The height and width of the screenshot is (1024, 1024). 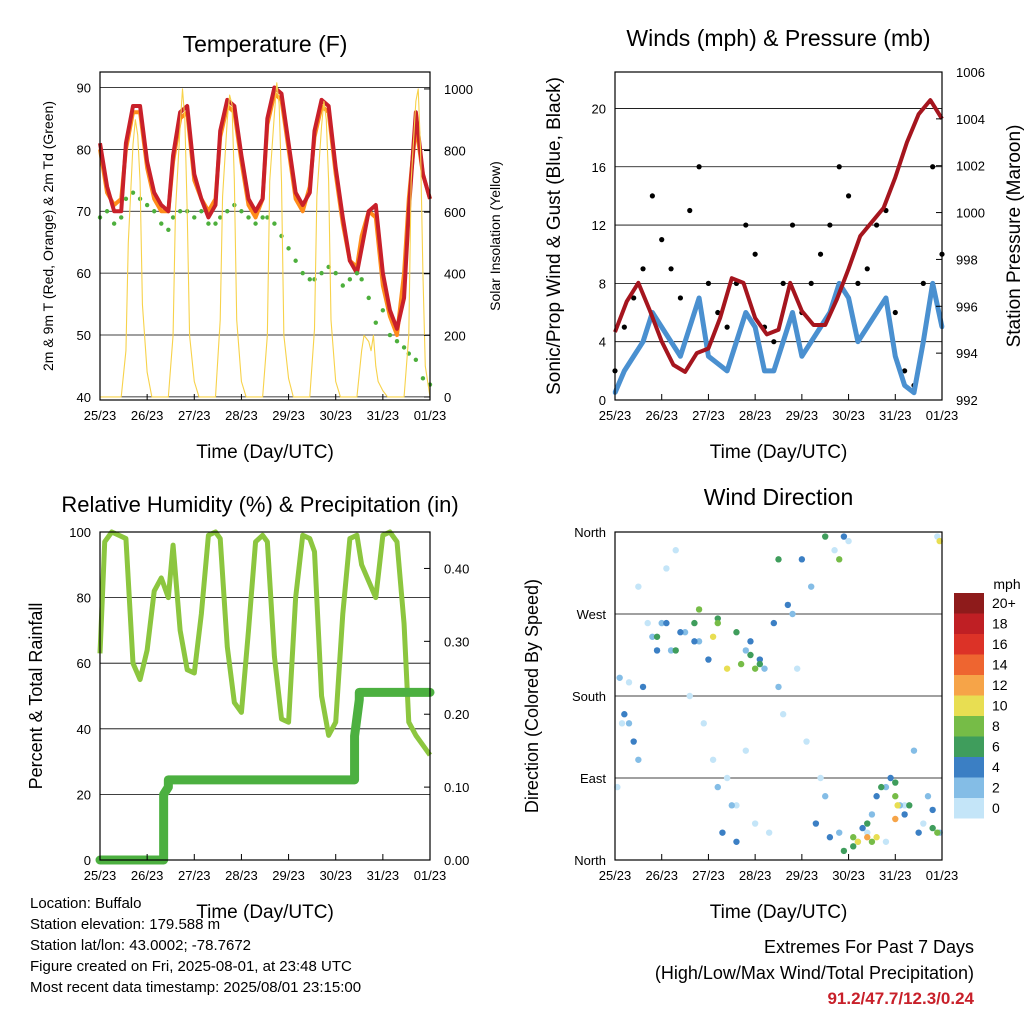 What do you see at coordinates (48, 236) in the screenshot?
I see `y-axis-label: 2m & 9m T (Red, Orange) & 2m Td (Green)` at bounding box center [48, 236].